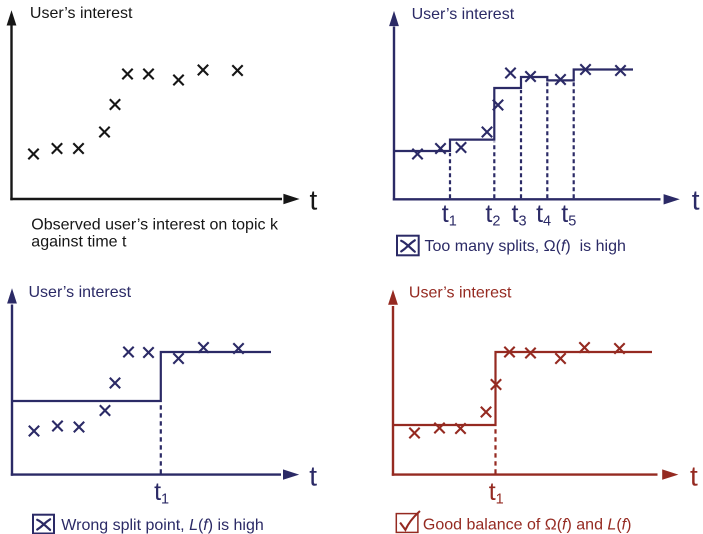  Describe the element at coordinates (525, 246) in the screenshot. I see `svg-text: Too many splits, Ω(f) is high` at that location.